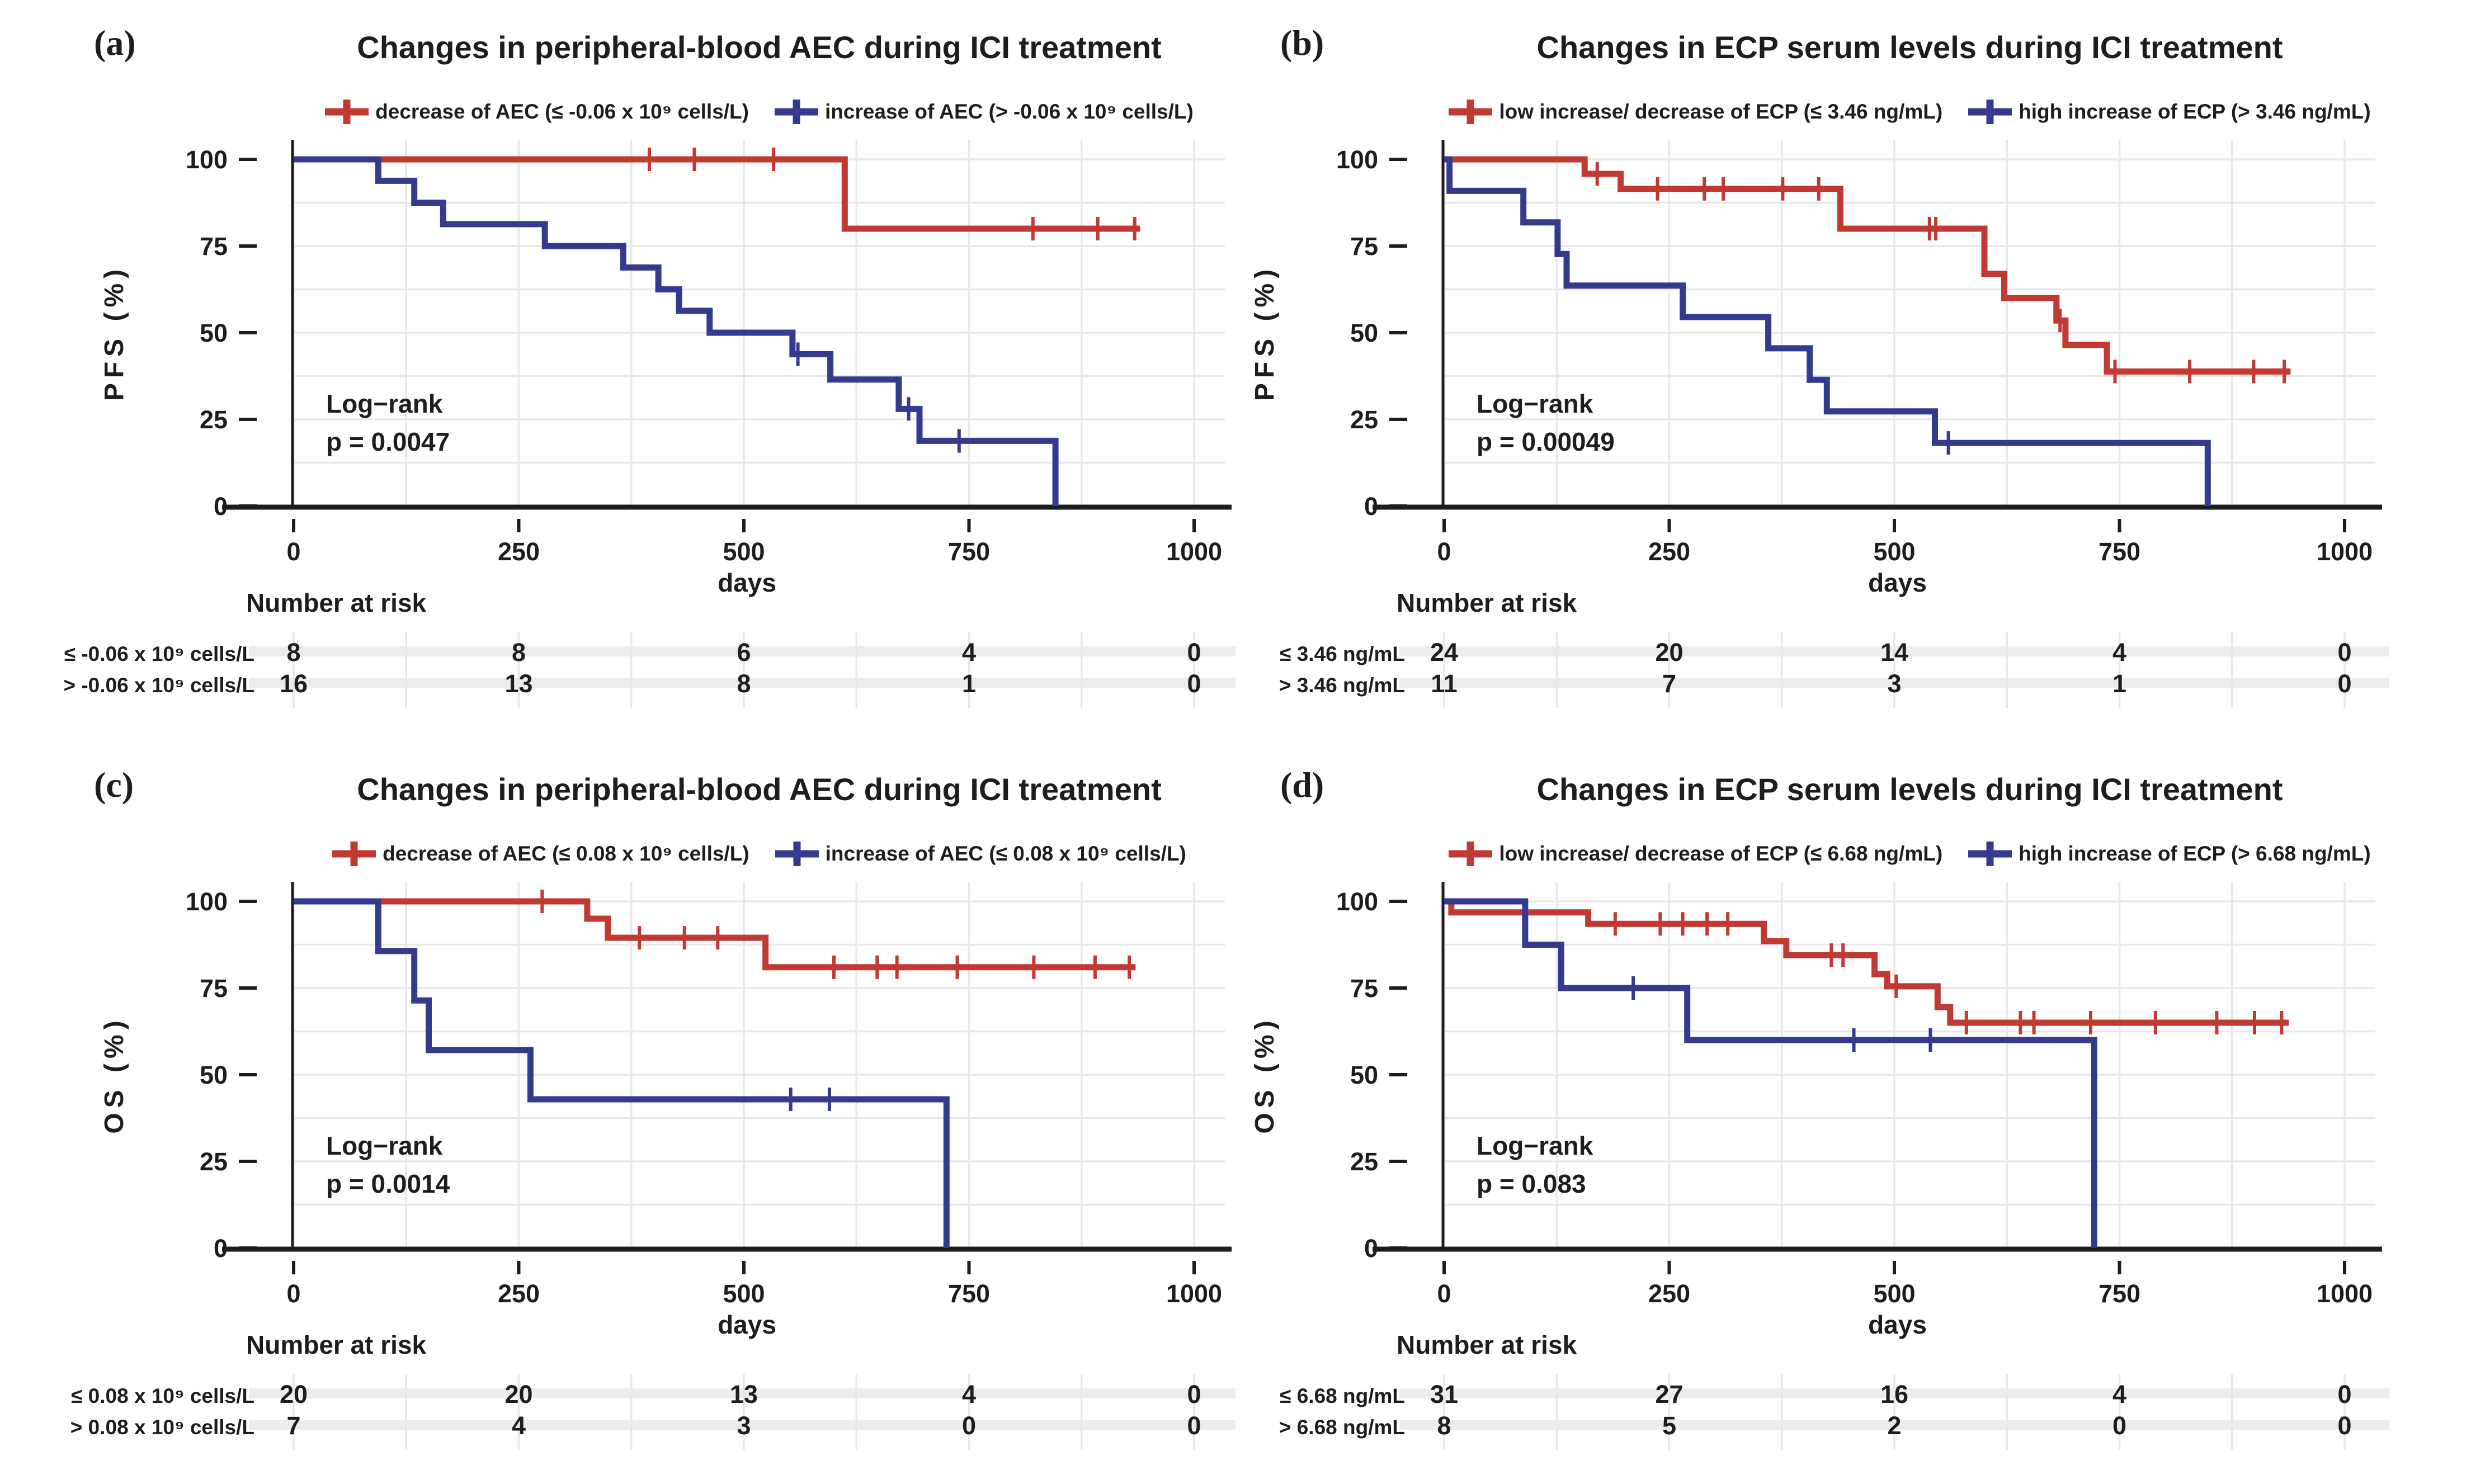 The height and width of the screenshot is (1484, 2471). I want to click on legend-item: decrease of AEC (≤ 0.08 x 10⁹ cells/L), so click(540, 854).